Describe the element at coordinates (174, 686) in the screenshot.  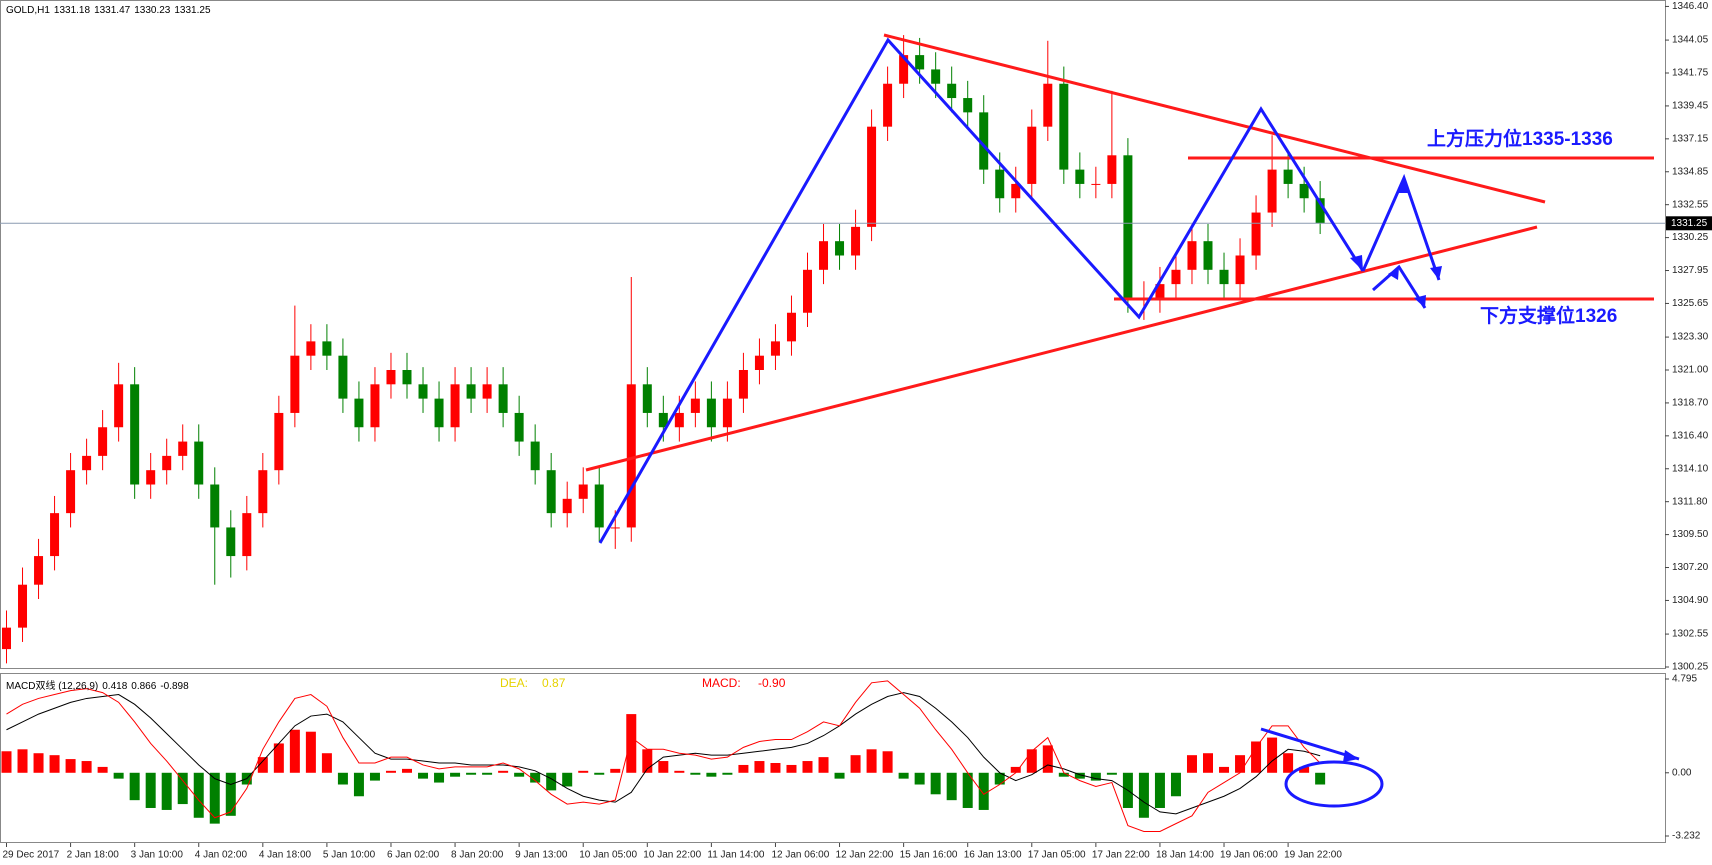
I see `indicator-value: -0.898` at that location.